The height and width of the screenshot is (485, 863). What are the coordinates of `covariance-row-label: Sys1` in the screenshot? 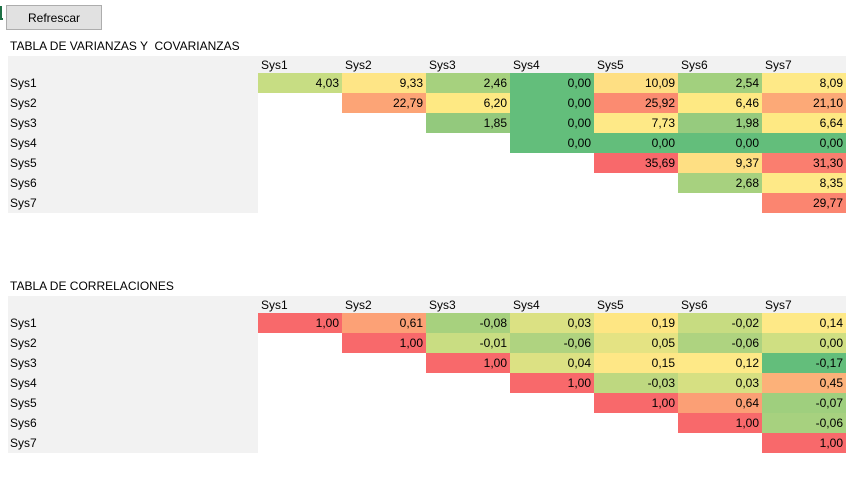 It's located at (133, 83).